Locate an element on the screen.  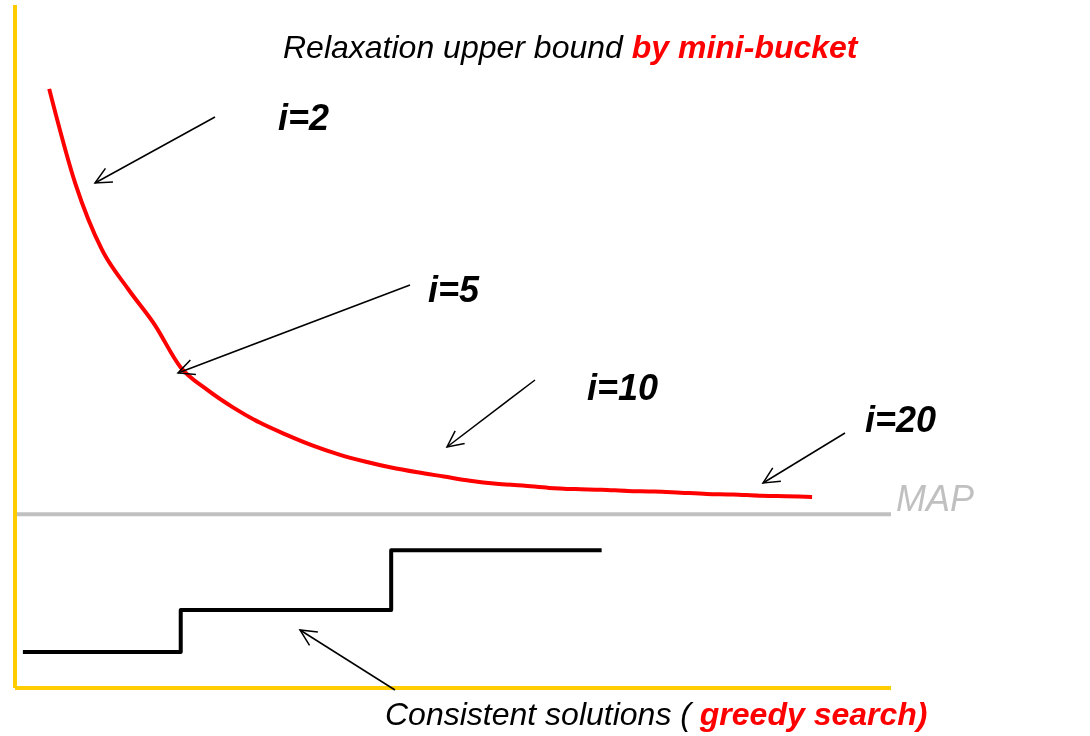
annotation: i=10 is located at coordinates (623, 387).